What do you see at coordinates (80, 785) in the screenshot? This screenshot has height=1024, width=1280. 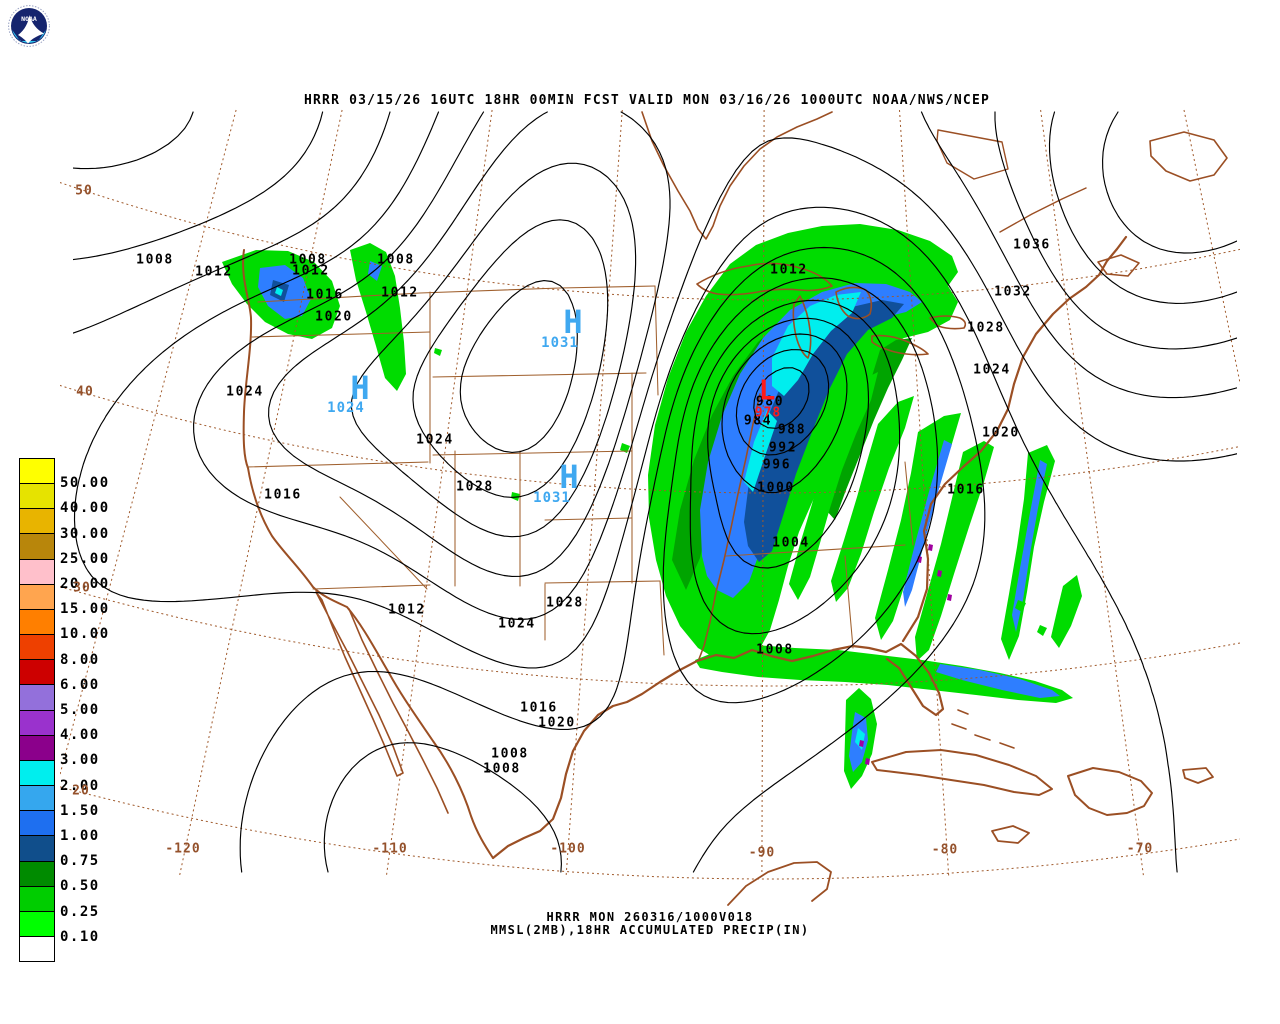 I see `legend-label: 2.00` at bounding box center [80, 785].